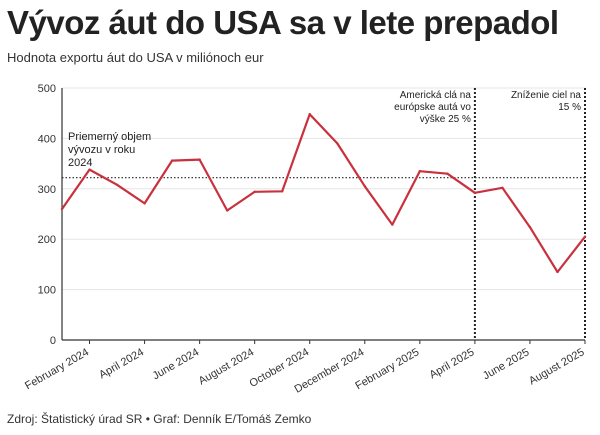 The height and width of the screenshot is (435, 600). I want to click on event-label-2: Zníženie ciel na 15 %, so click(546, 101).